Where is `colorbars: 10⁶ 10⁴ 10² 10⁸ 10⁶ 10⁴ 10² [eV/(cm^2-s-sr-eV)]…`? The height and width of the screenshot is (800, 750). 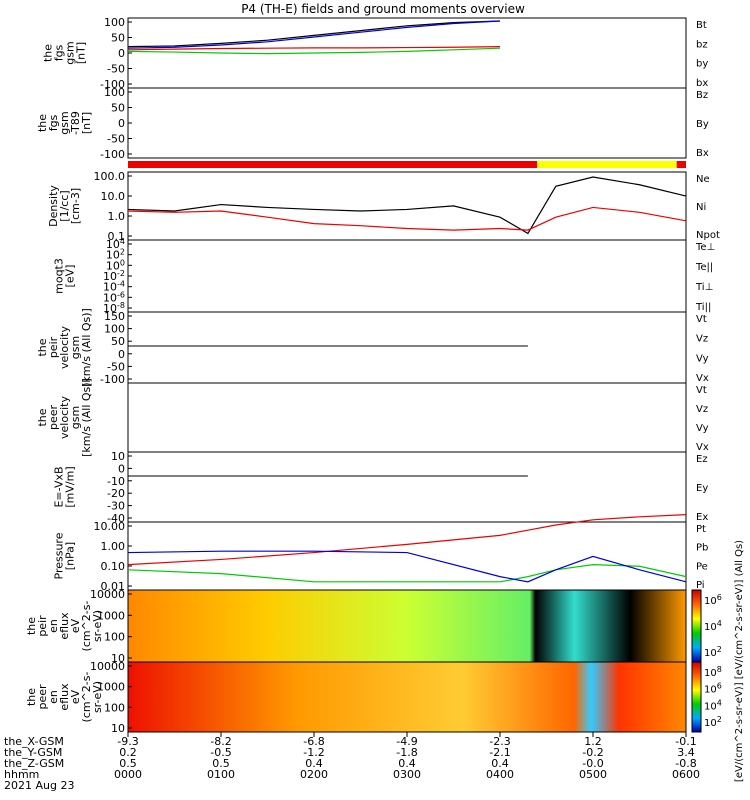
colorbars: 10⁶ 10⁴ 10² 10⁸ 10⁶ 10⁴ 10² [eV/(cm^2-s-sr-eV)]… is located at coordinates (718, 661).